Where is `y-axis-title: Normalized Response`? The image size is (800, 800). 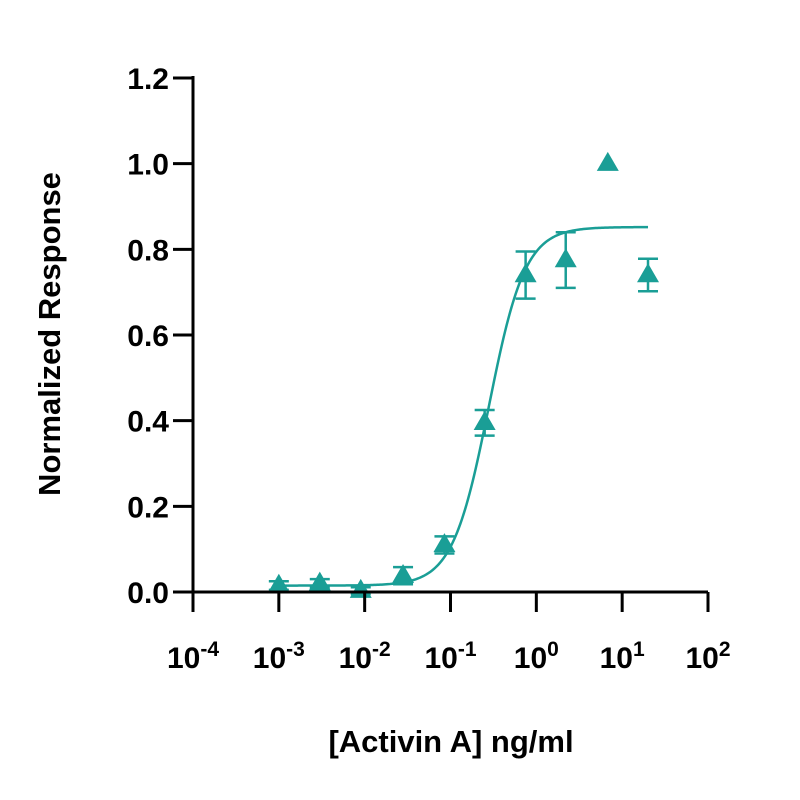 y-axis-title: Normalized Response is located at coordinates (49, 334).